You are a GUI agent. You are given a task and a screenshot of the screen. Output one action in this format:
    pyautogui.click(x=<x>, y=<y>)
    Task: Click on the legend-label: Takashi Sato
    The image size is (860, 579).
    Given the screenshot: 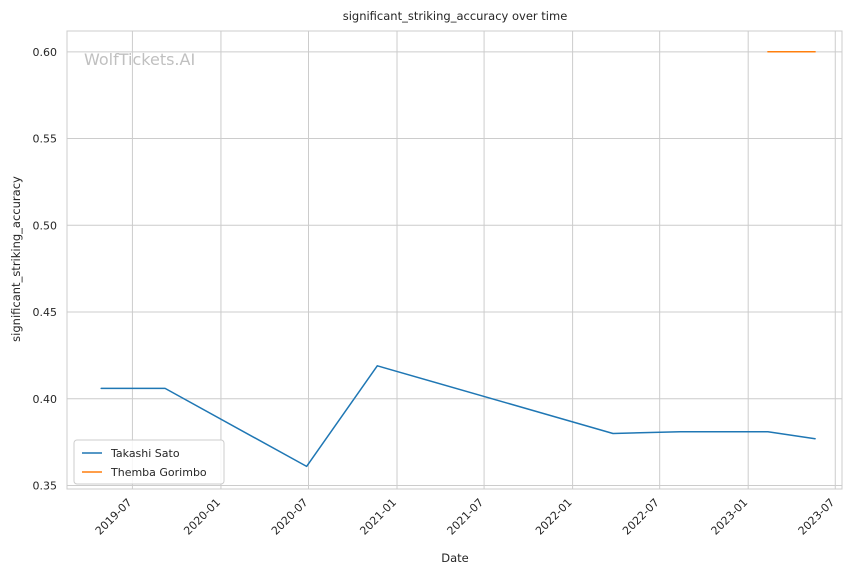 What is the action you would take?
    pyautogui.click(x=145, y=453)
    